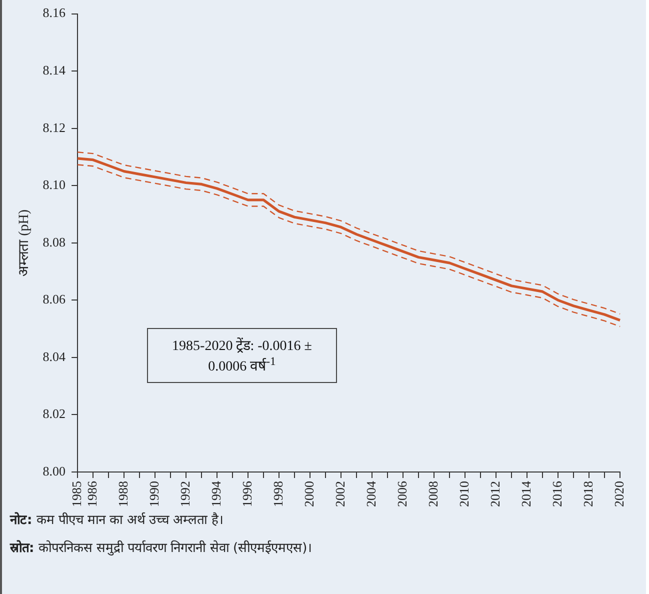 This screenshot has height=594, width=649. What do you see at coordinates (122, 494) in the screenshot?
I see `x-tick-label: 1988` at bounding box center [122, 494].